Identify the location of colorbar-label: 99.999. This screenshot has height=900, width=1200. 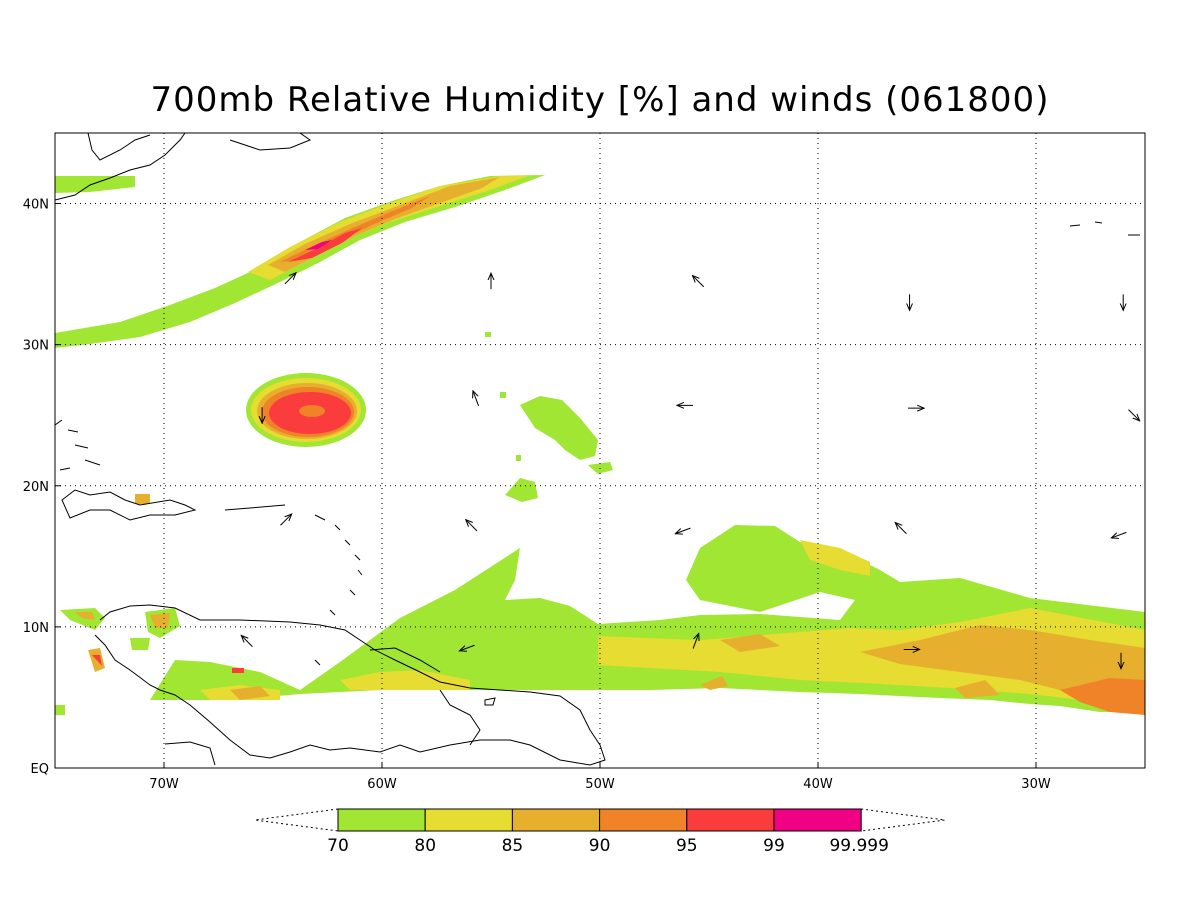
(858, 846).